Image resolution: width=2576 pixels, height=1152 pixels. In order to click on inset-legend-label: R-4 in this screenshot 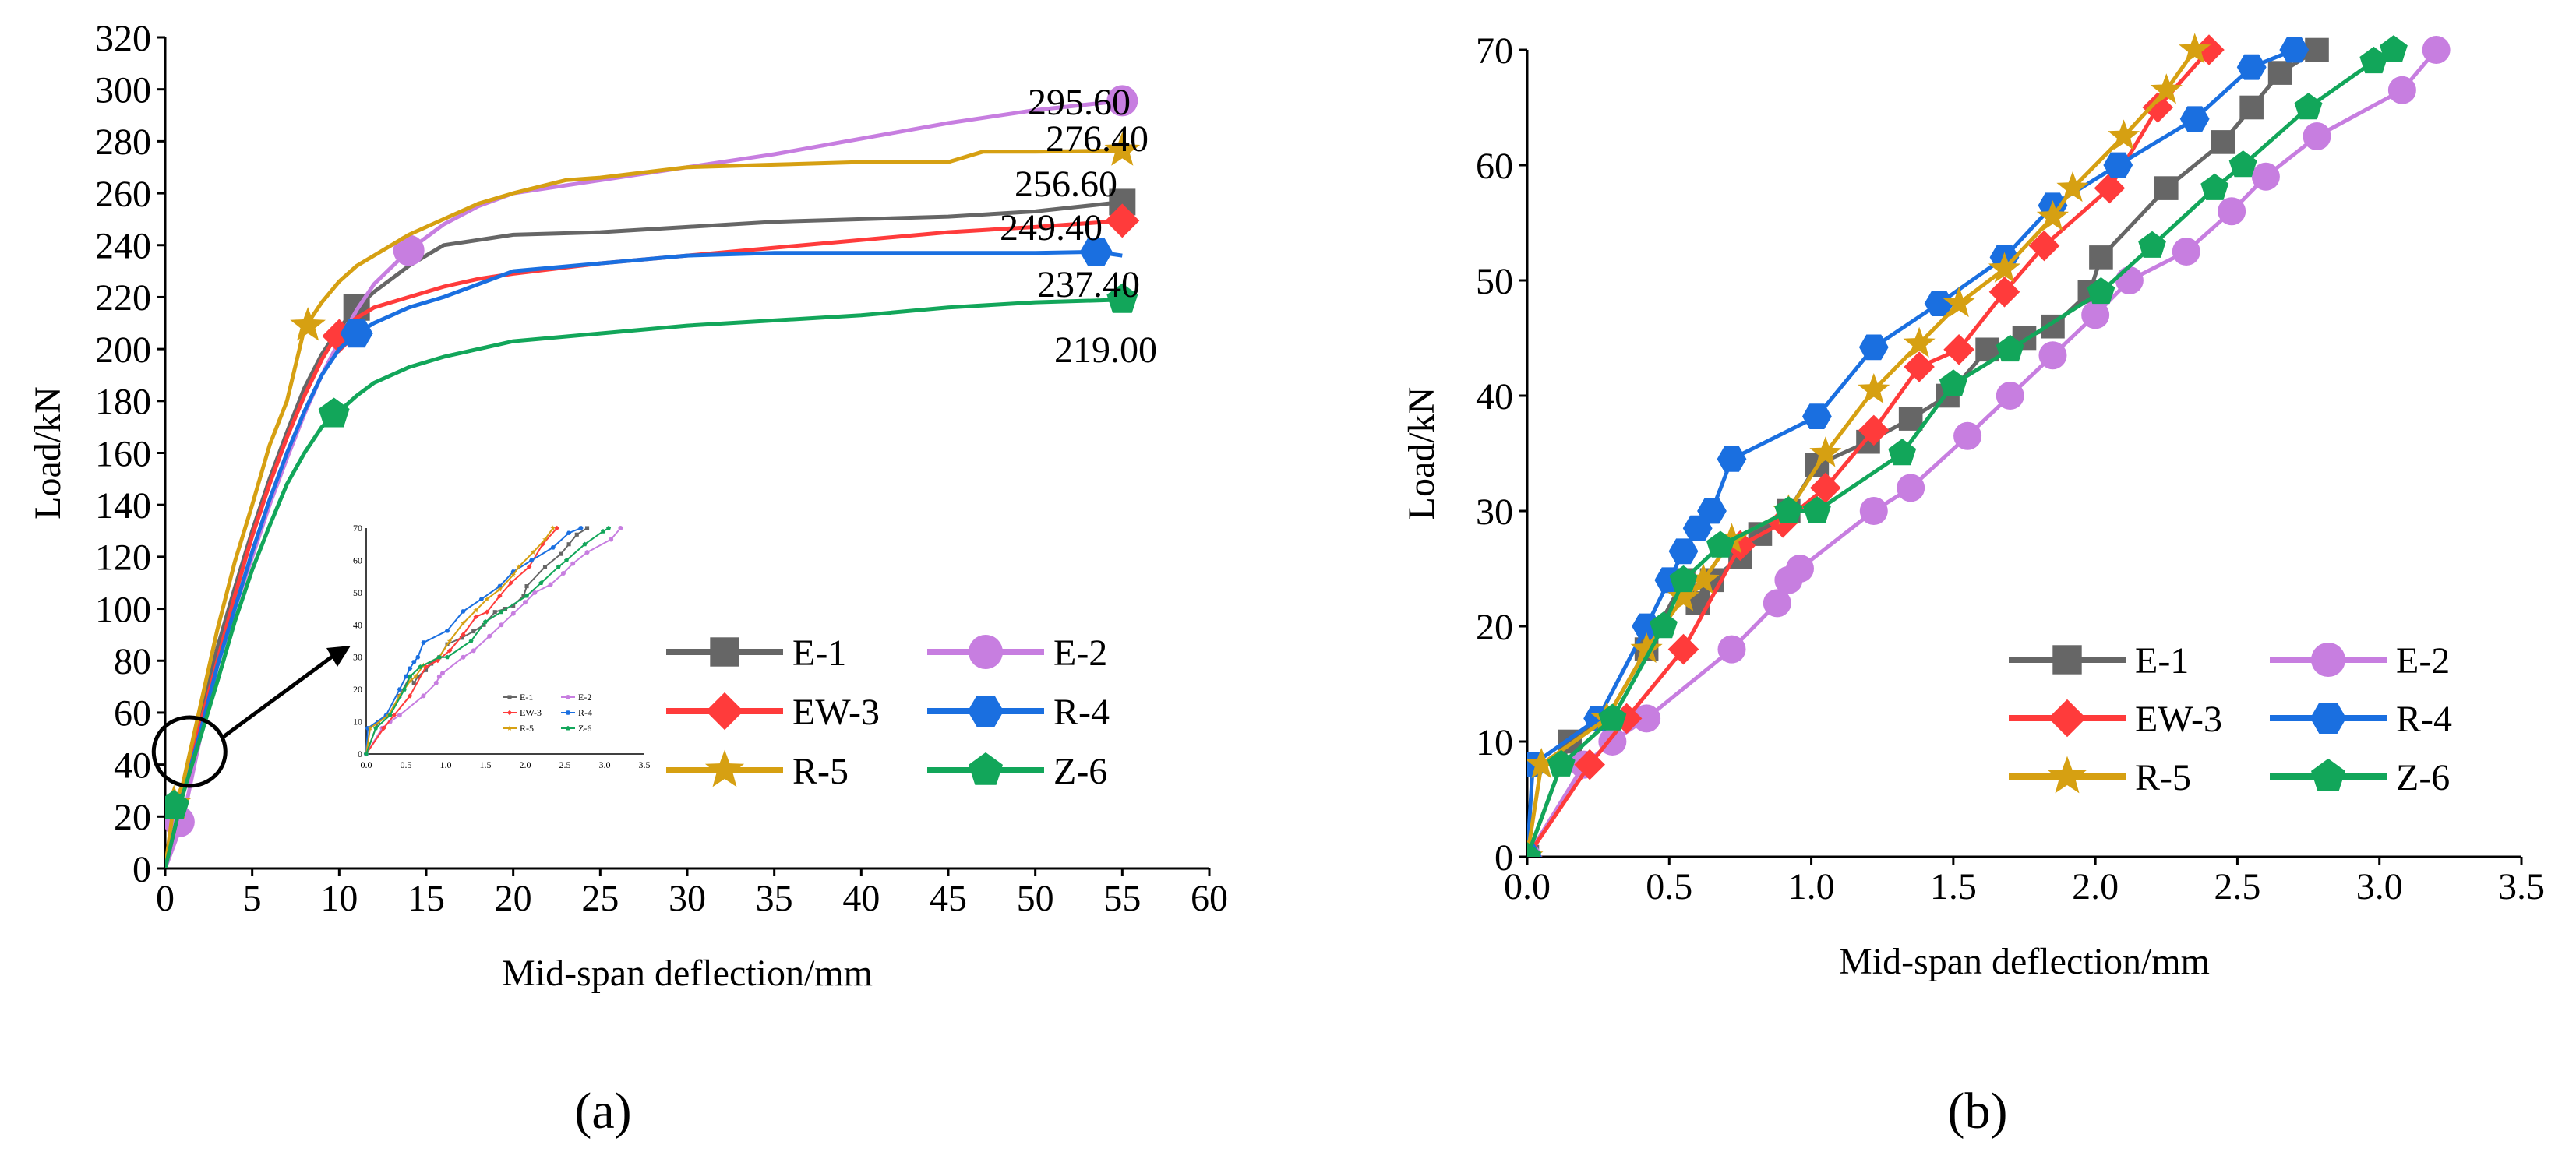, I will do `click(585, 712)`.